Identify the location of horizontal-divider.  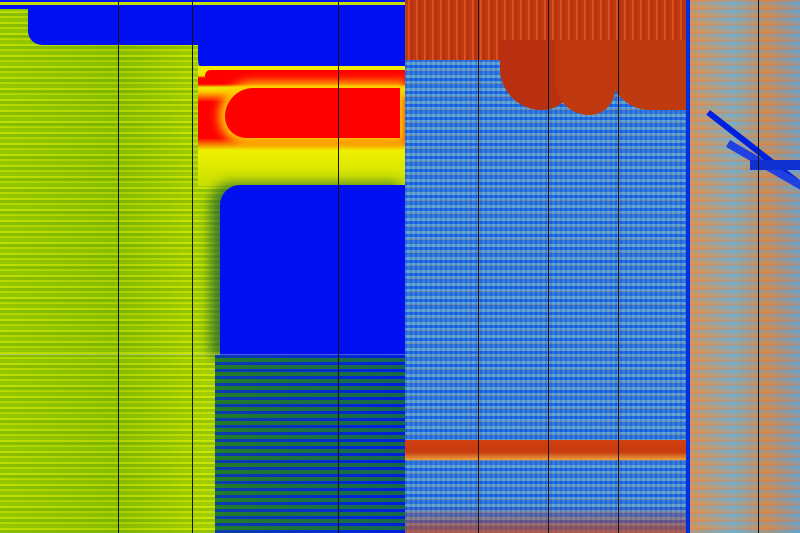
(202, 354).